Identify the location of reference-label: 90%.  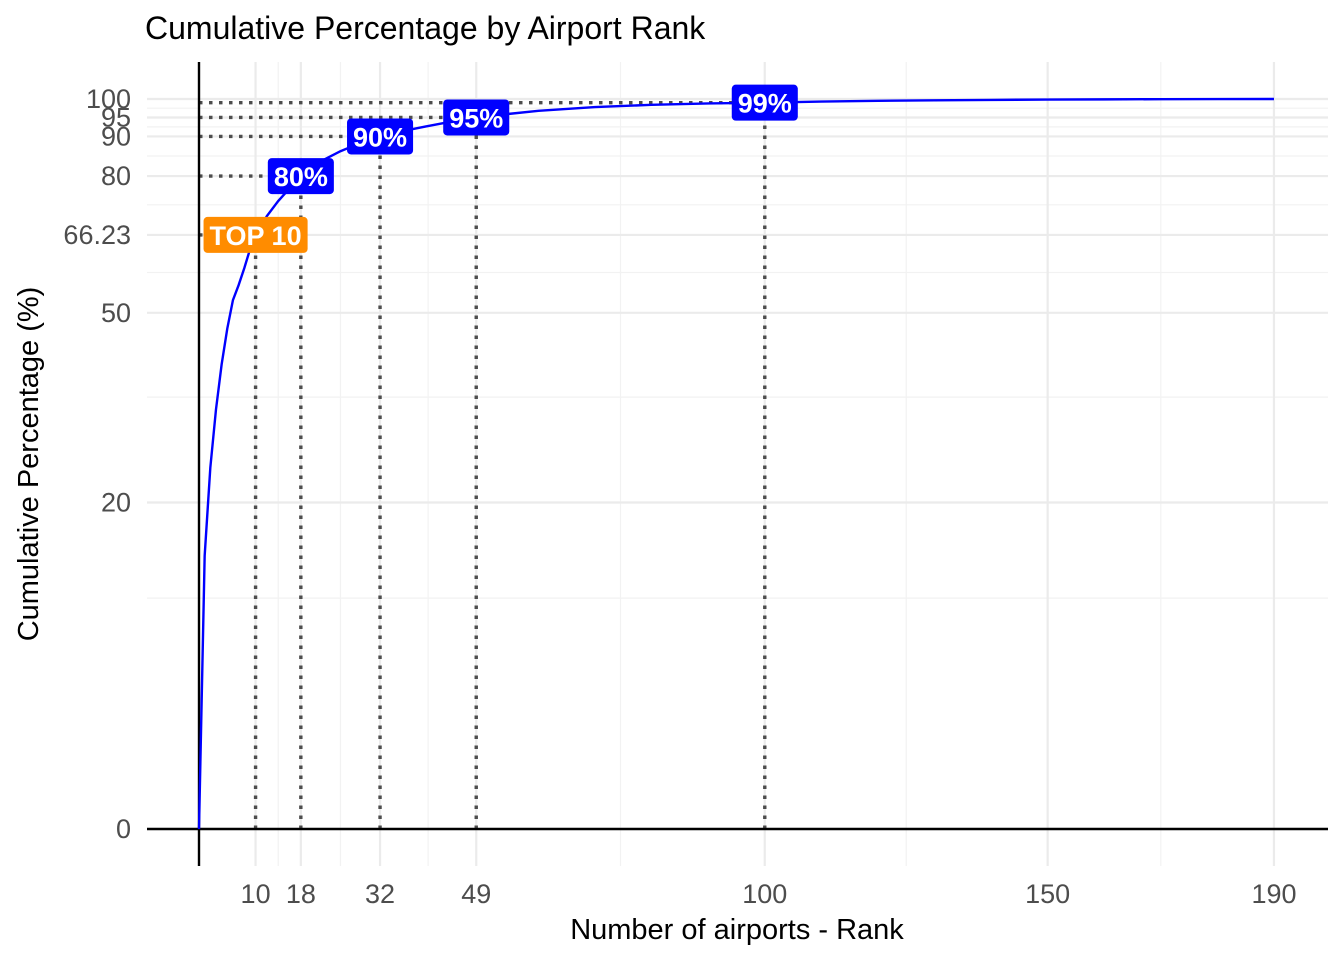
(380, 136).